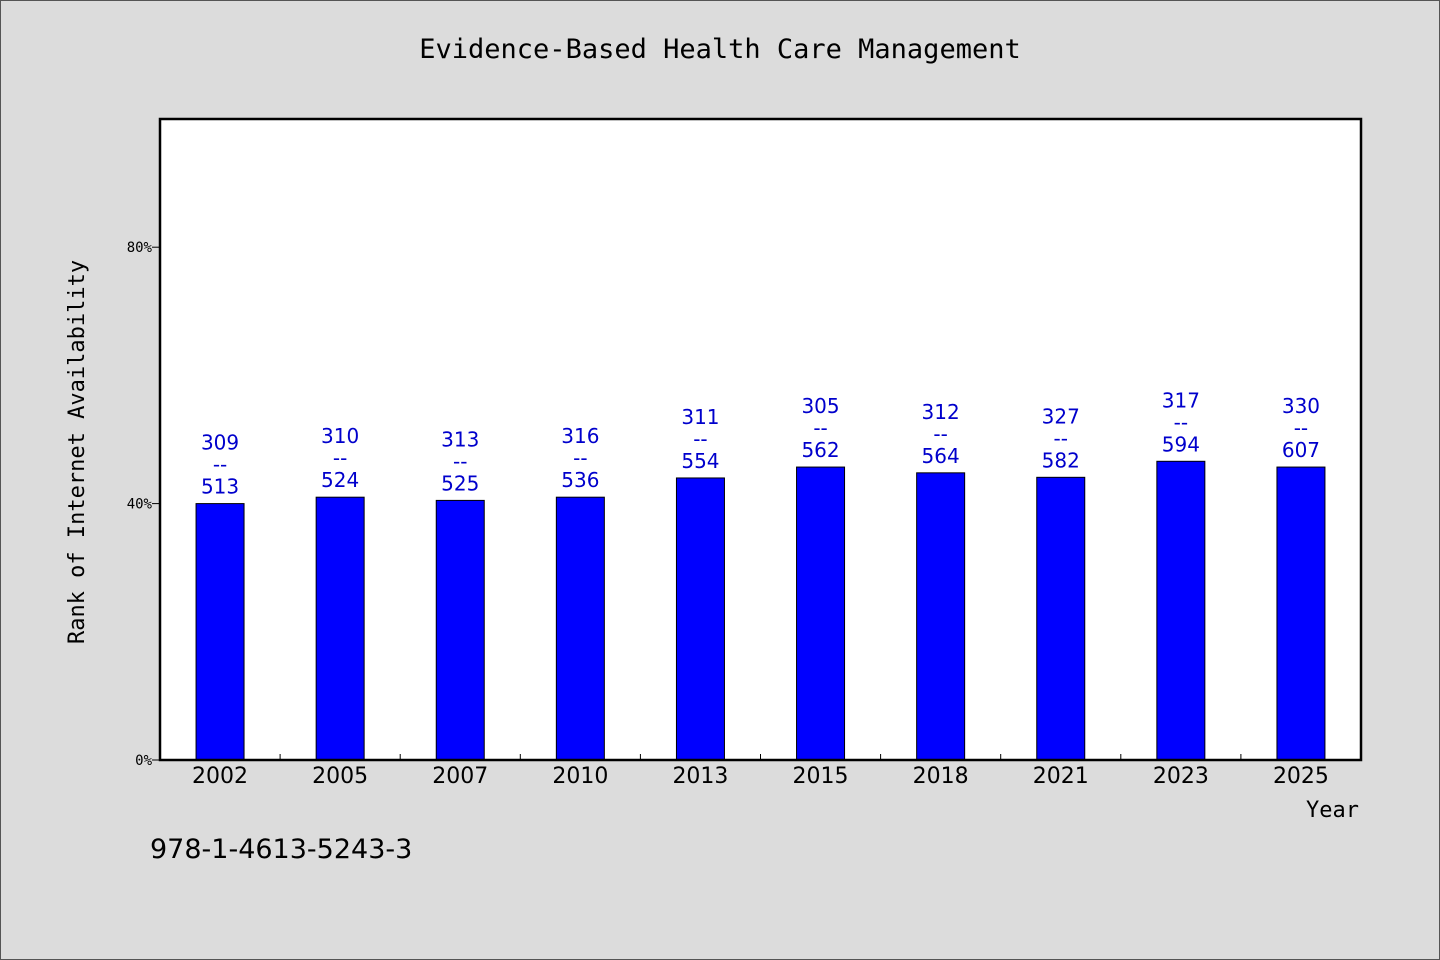  I want to click on data-label-2002-2: 513, so click(220, 487).